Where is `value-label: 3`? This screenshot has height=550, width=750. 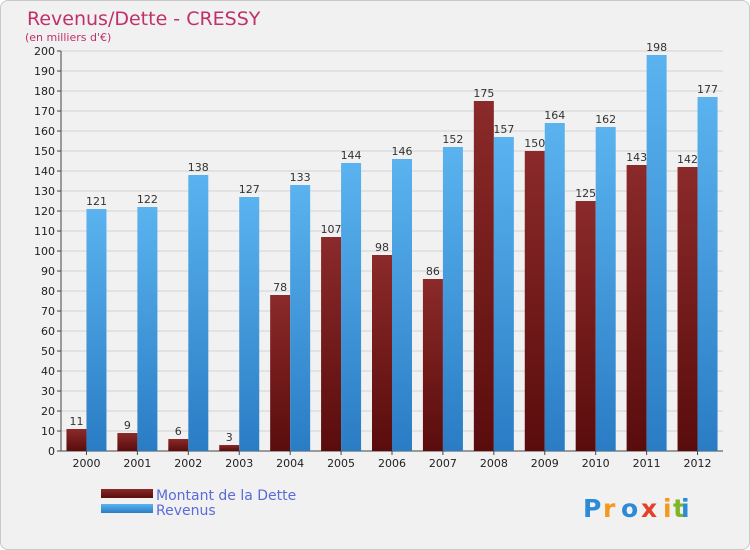
value-label: 3 is located at coordinates (229, 437).